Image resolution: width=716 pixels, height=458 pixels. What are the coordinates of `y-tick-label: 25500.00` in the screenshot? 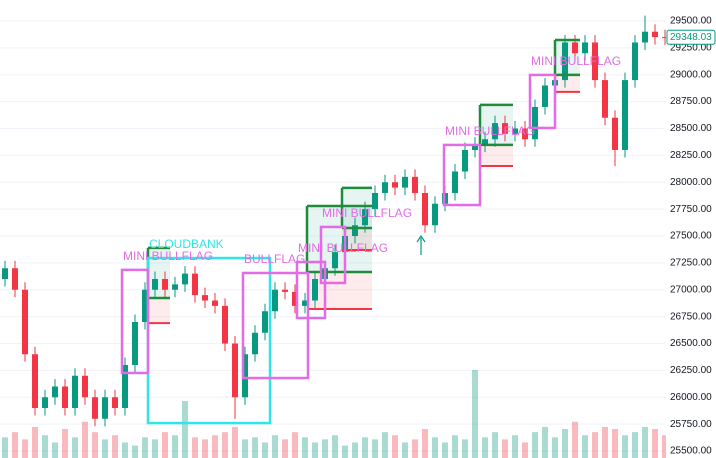 It's located at (691, 451).